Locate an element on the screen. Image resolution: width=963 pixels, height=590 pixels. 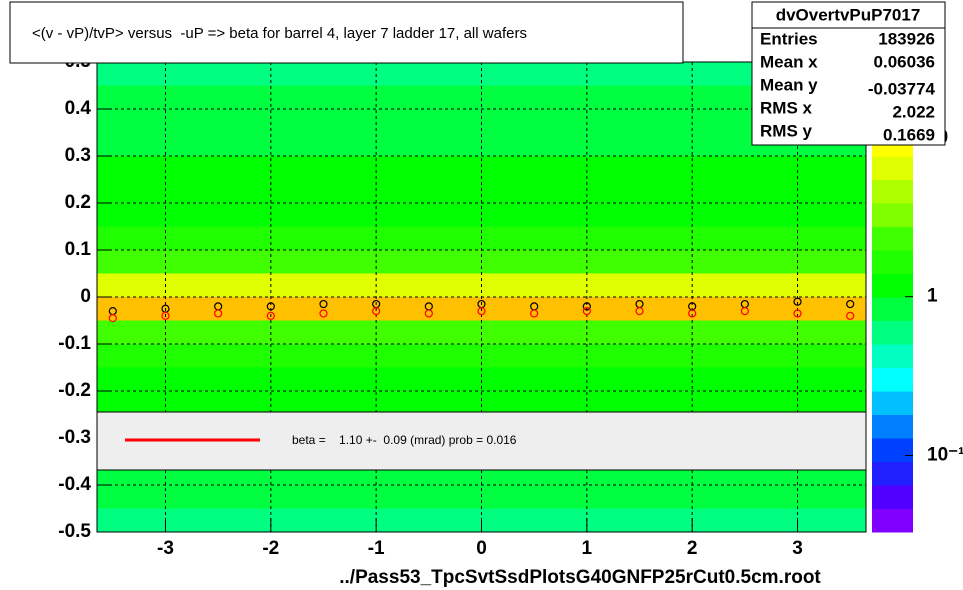
y-tick-label: -0.2 is located at coordinates (74, 390).